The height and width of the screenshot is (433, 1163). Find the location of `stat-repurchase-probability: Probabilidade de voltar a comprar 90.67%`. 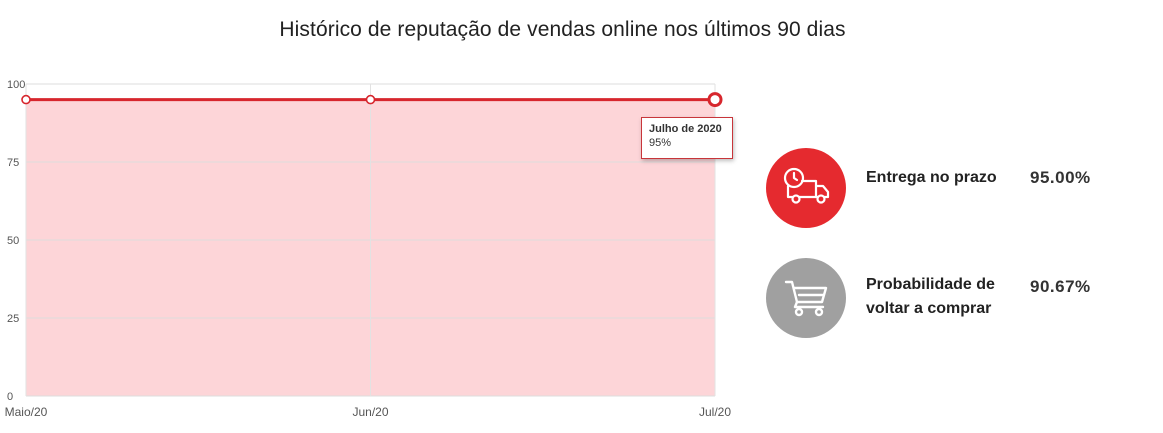

stat-repurchase-probability: Probabilidade de voltar a comprar 90.67% is located at coordinates (956, 298).